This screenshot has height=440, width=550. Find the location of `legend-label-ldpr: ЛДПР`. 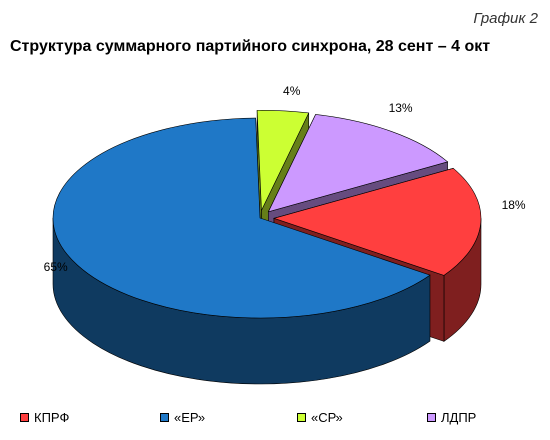

legend-label-ldpr: ЛДПР is located at coordinates (459, 417).